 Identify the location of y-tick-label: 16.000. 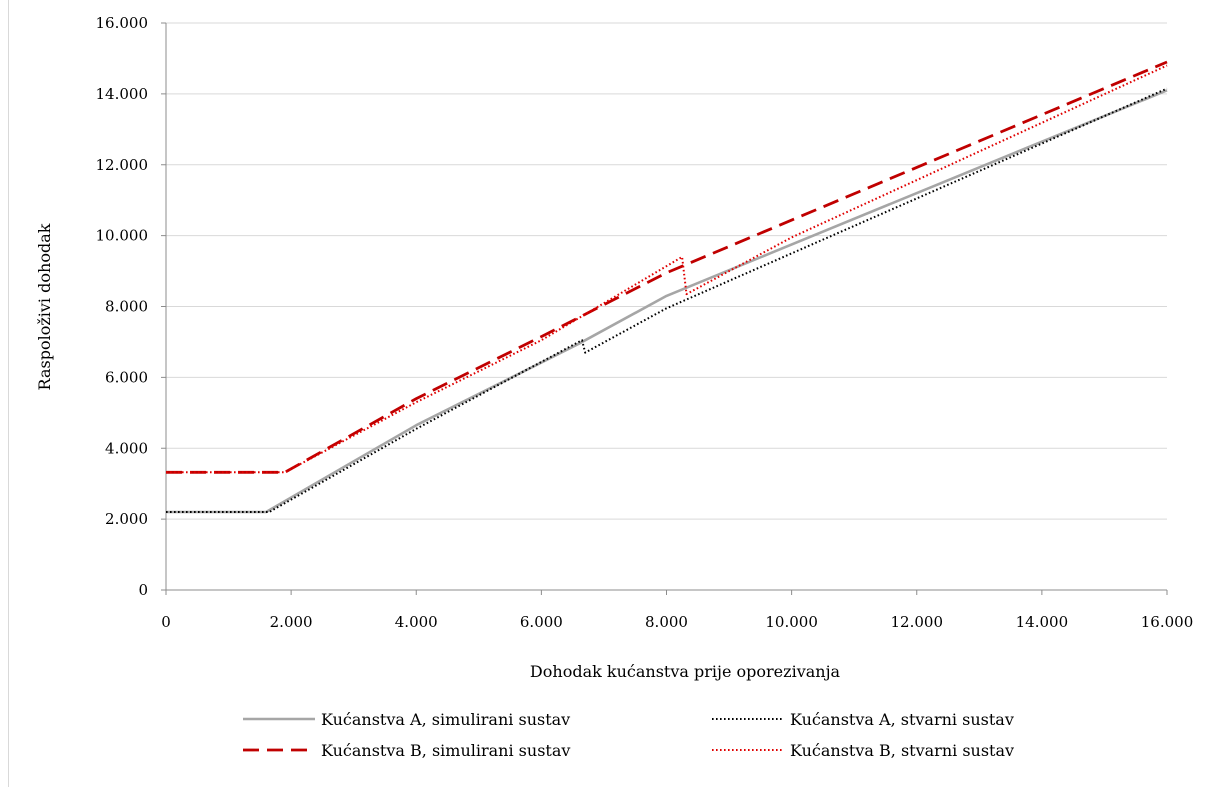
(122, 23).